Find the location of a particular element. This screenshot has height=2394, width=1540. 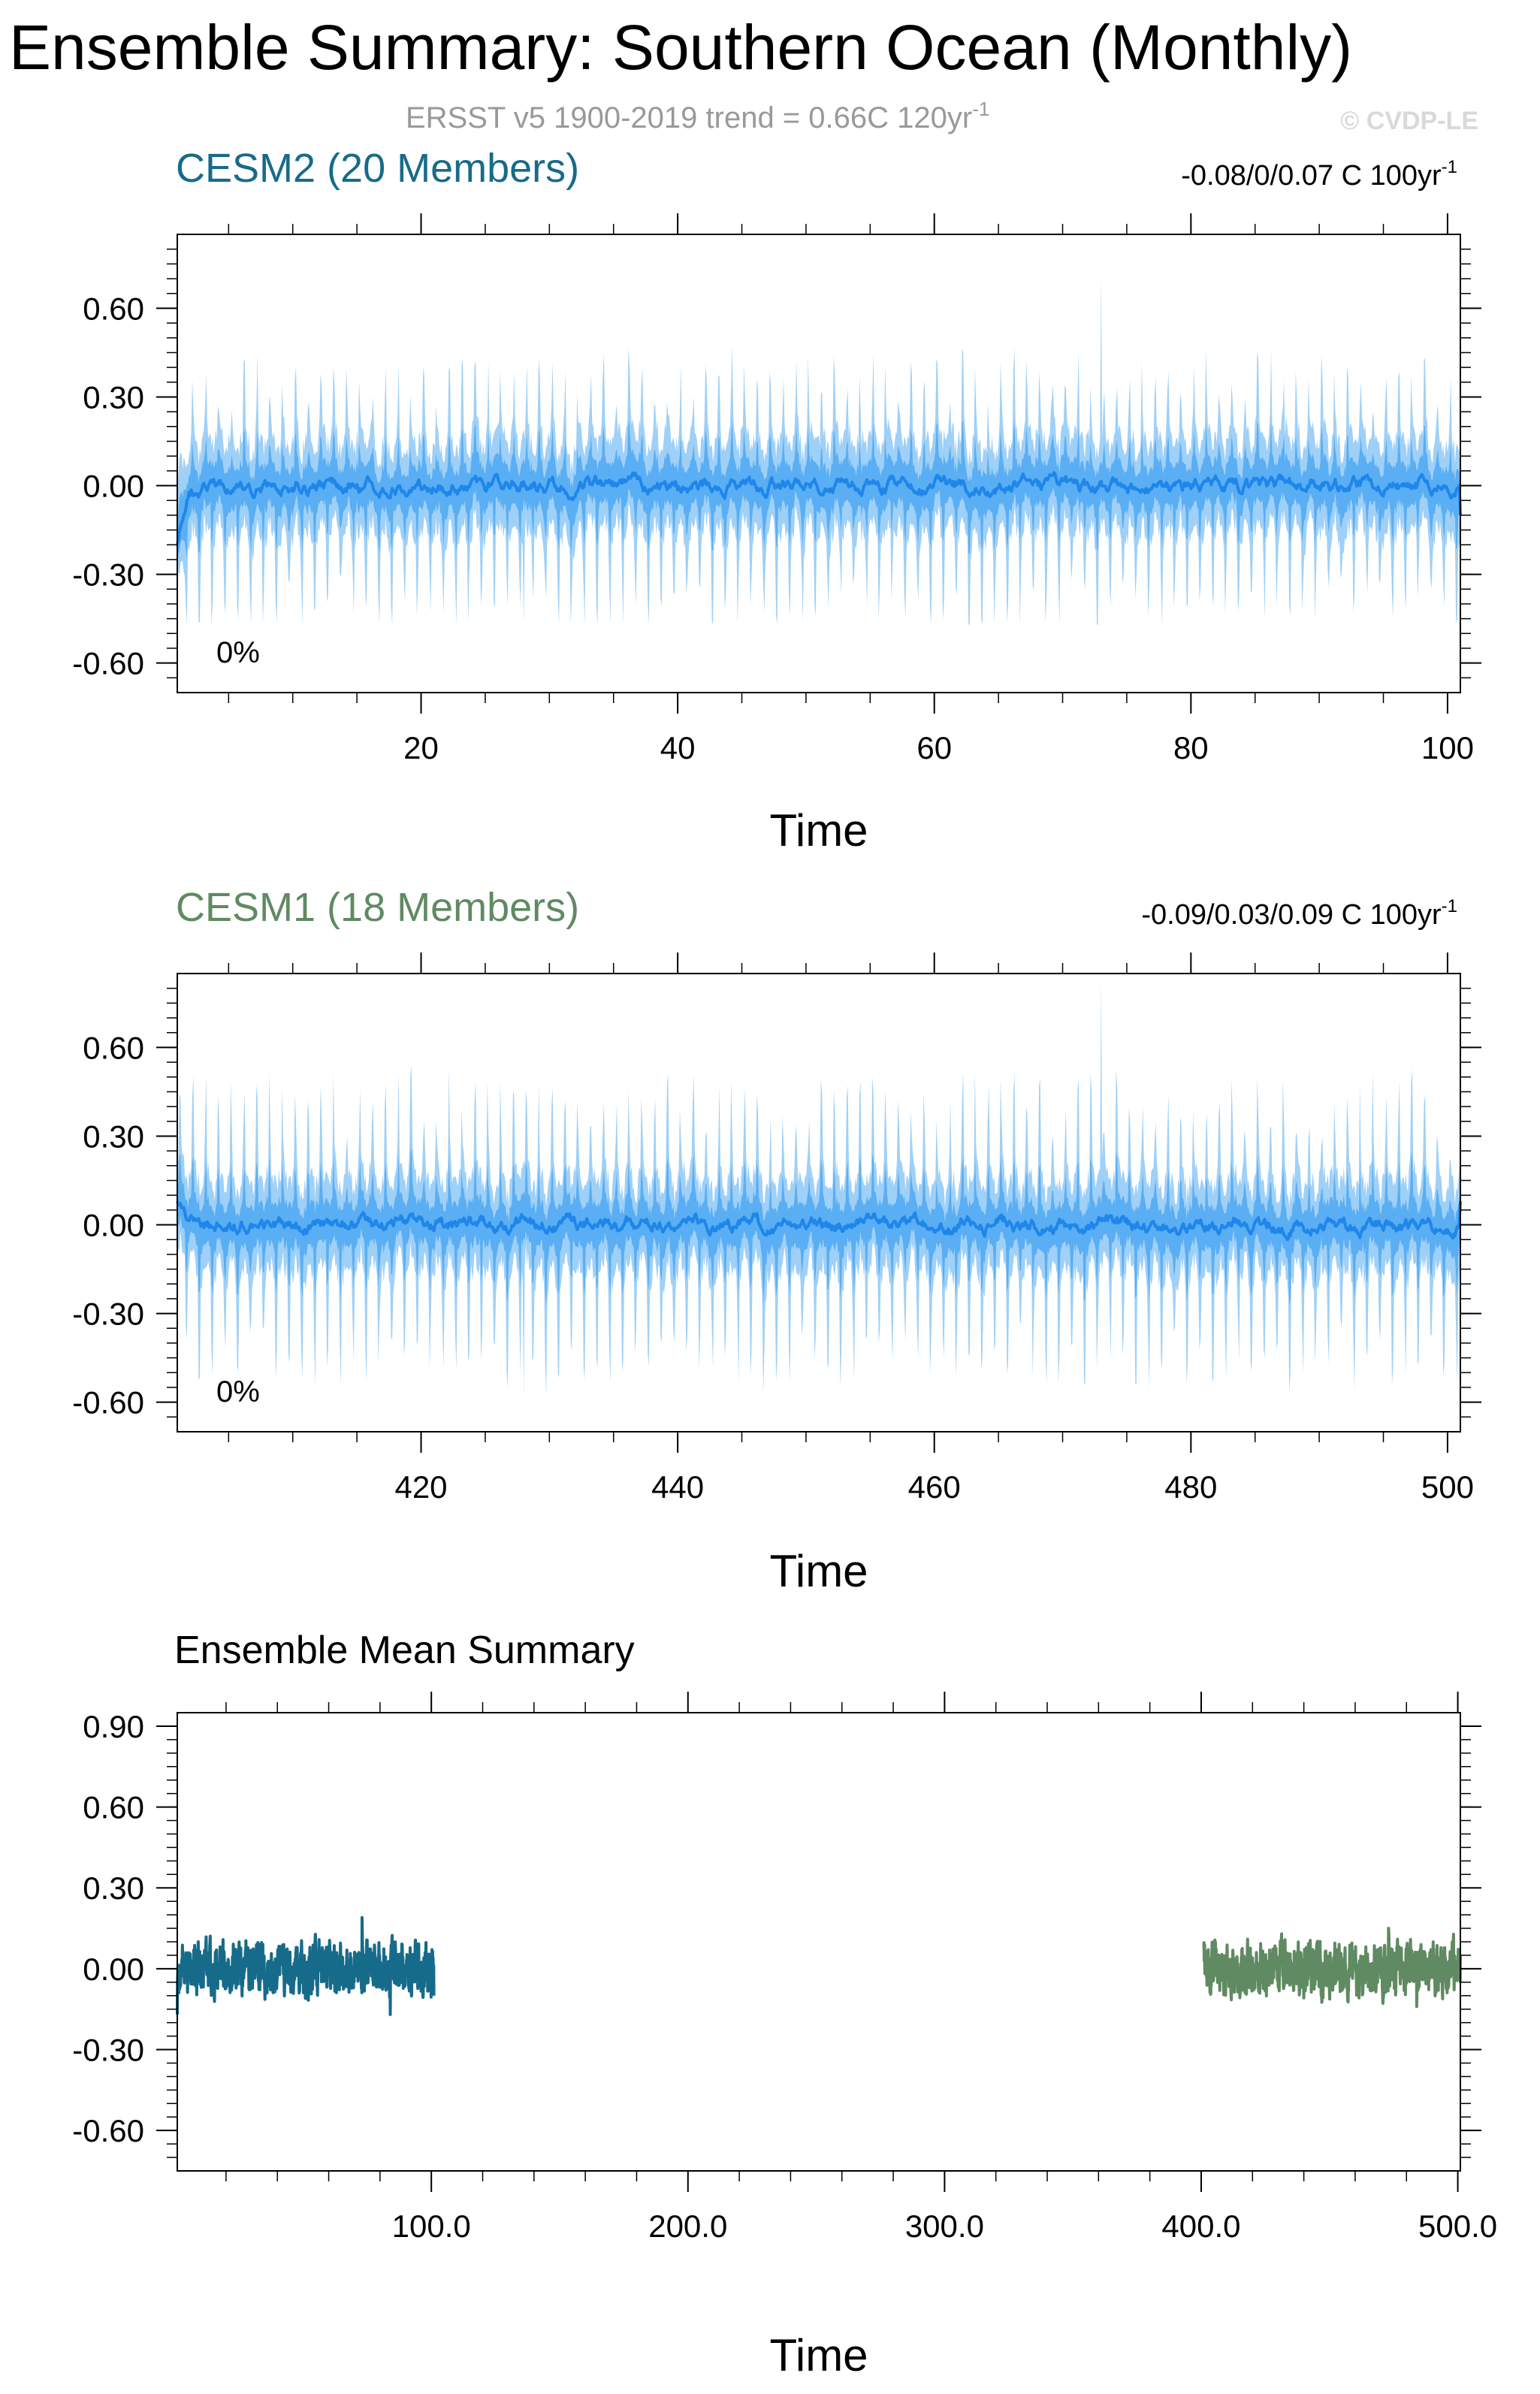

cesm1-x-tick-label: 480 is located at coordinates (1190, 1487).